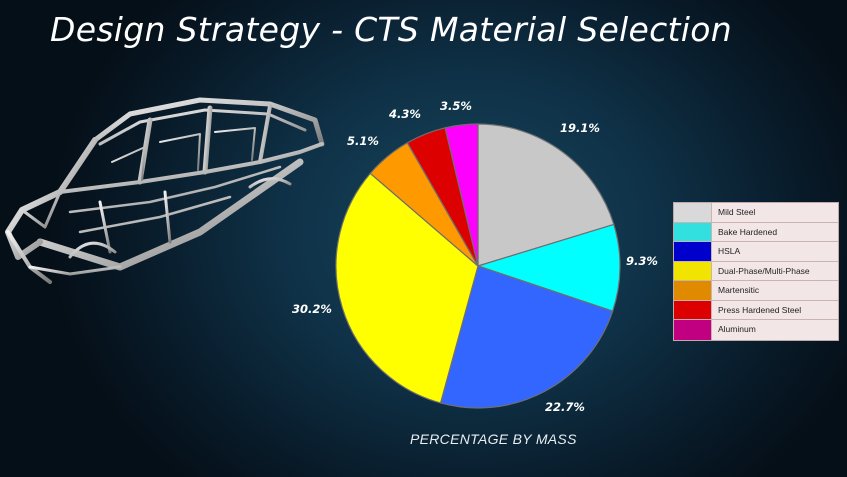  I want to click on legend-label: Martensitic, so click(739, 290).